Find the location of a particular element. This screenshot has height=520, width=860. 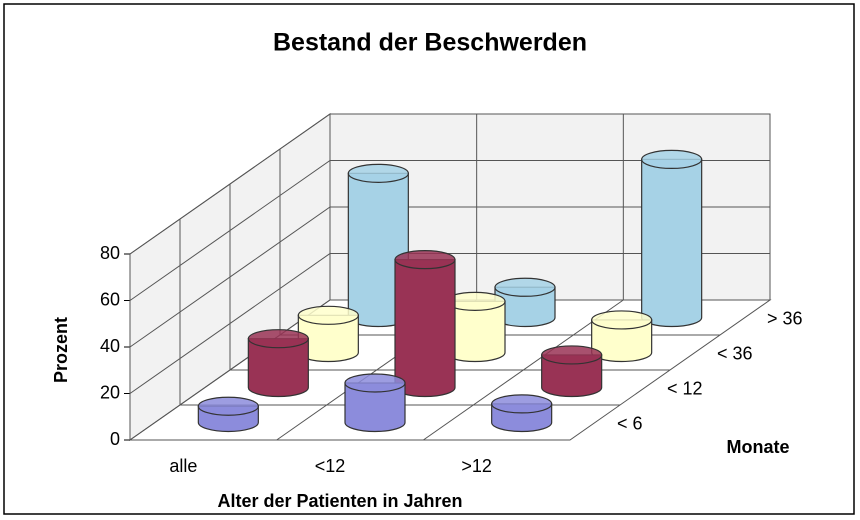

y-tick-label: 0 is located at coordinates (115, 439).